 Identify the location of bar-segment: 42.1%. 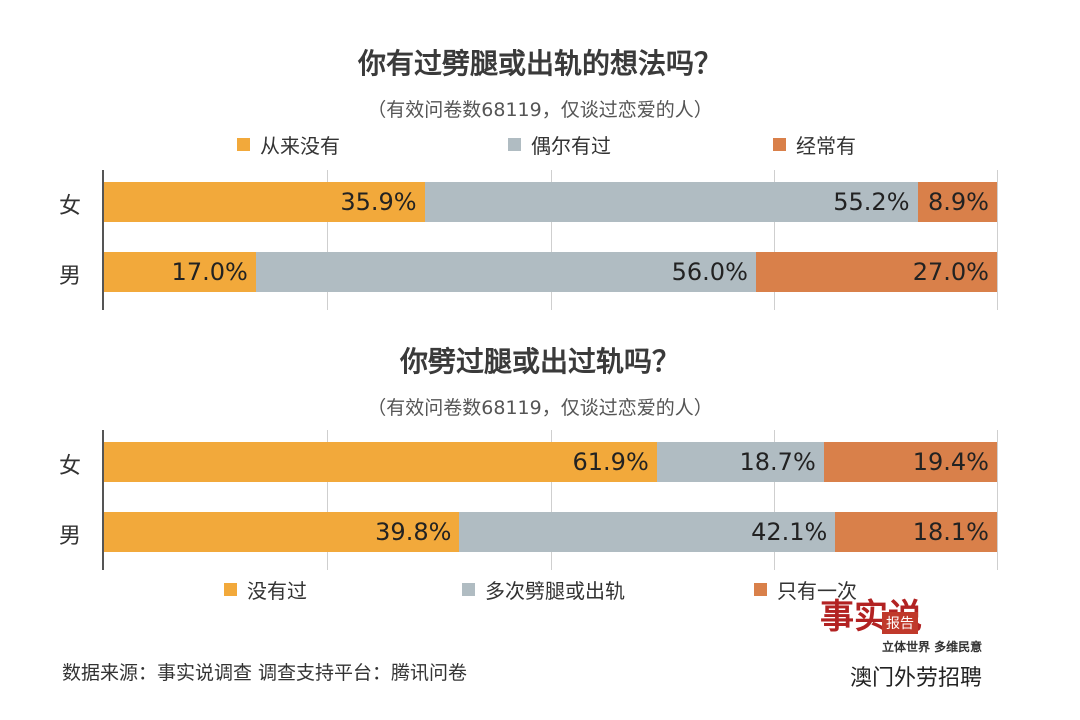
(647, 532).